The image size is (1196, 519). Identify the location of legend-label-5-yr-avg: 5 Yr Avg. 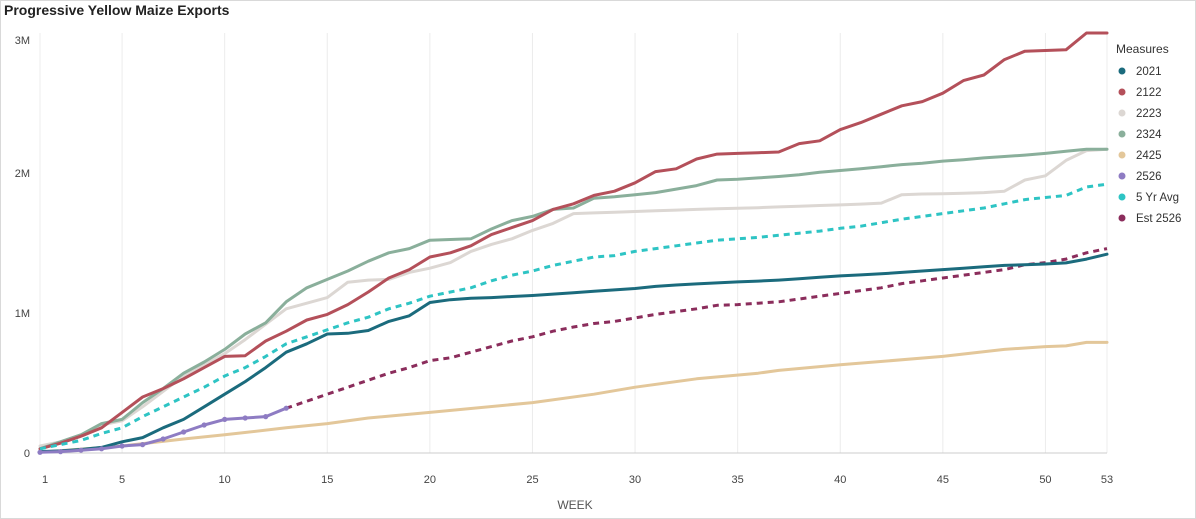
(1157, 198).